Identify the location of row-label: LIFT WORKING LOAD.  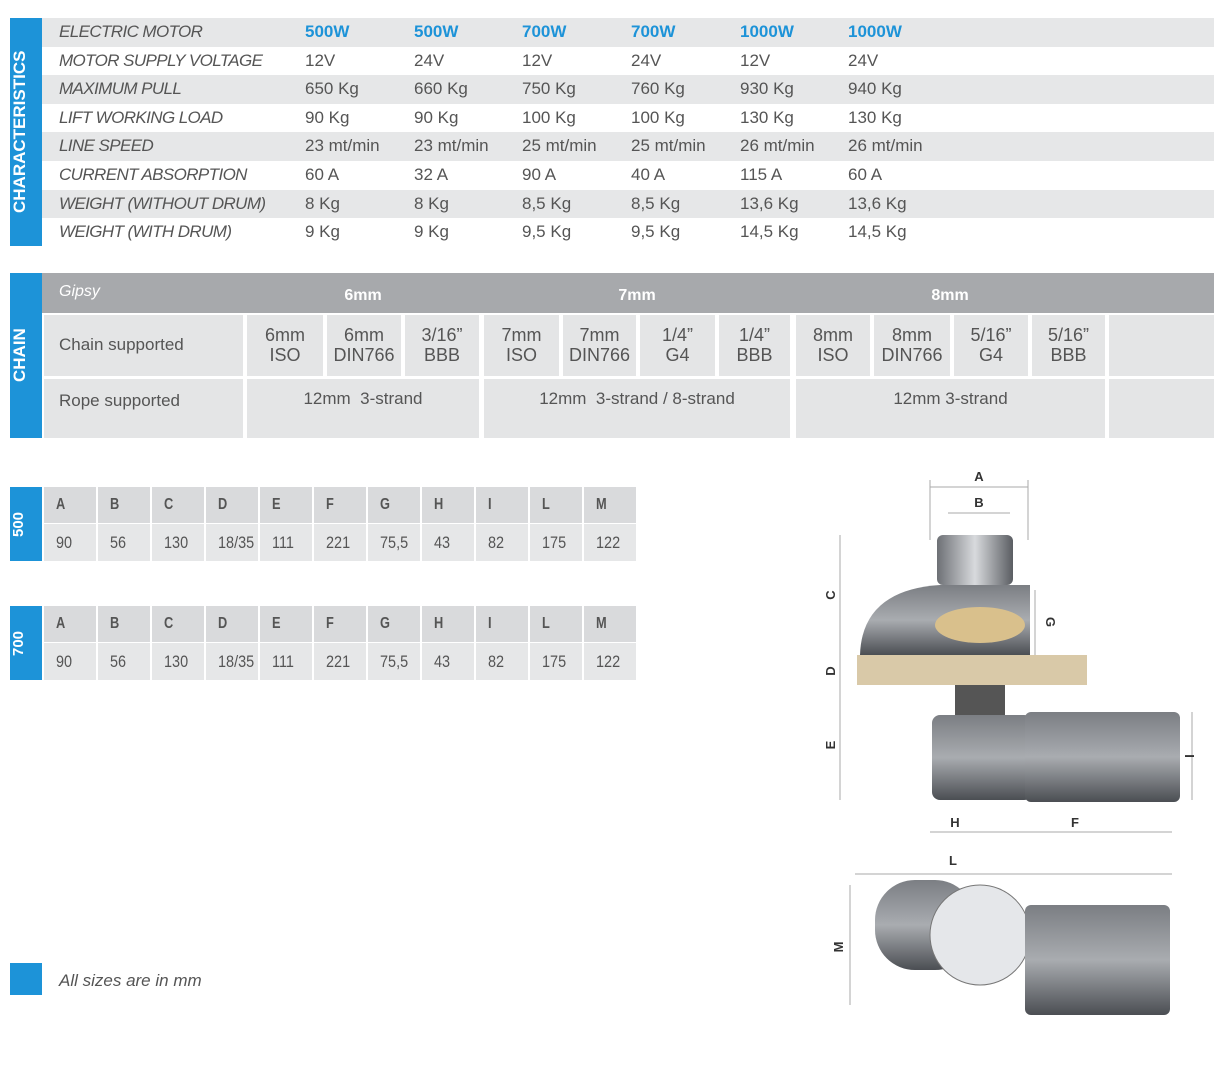
(141, 117).